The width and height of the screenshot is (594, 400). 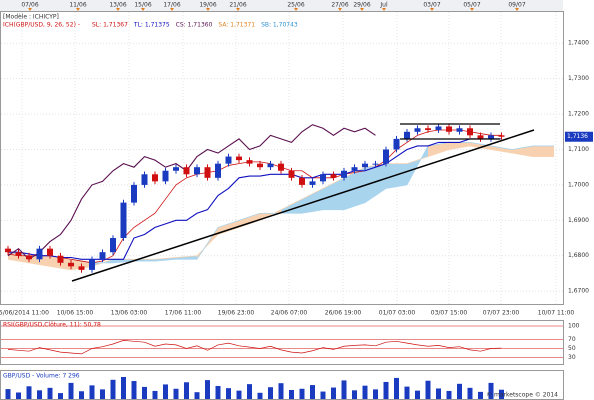 What do you see at coordinates (556, 313) in the screenshot?
I see `x-tick-label: 10/07 11:00` at bounding box center [556, 313].